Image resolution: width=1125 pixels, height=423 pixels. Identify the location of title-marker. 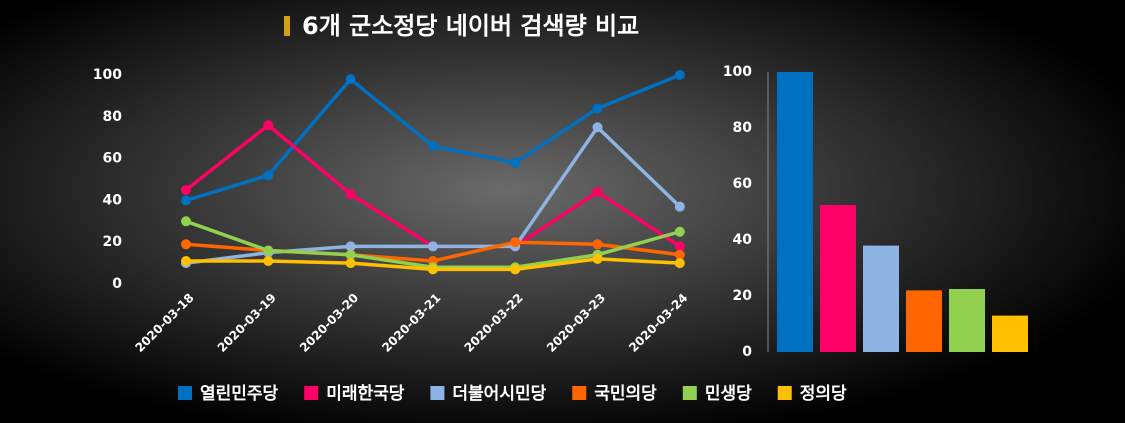
(287, 26).